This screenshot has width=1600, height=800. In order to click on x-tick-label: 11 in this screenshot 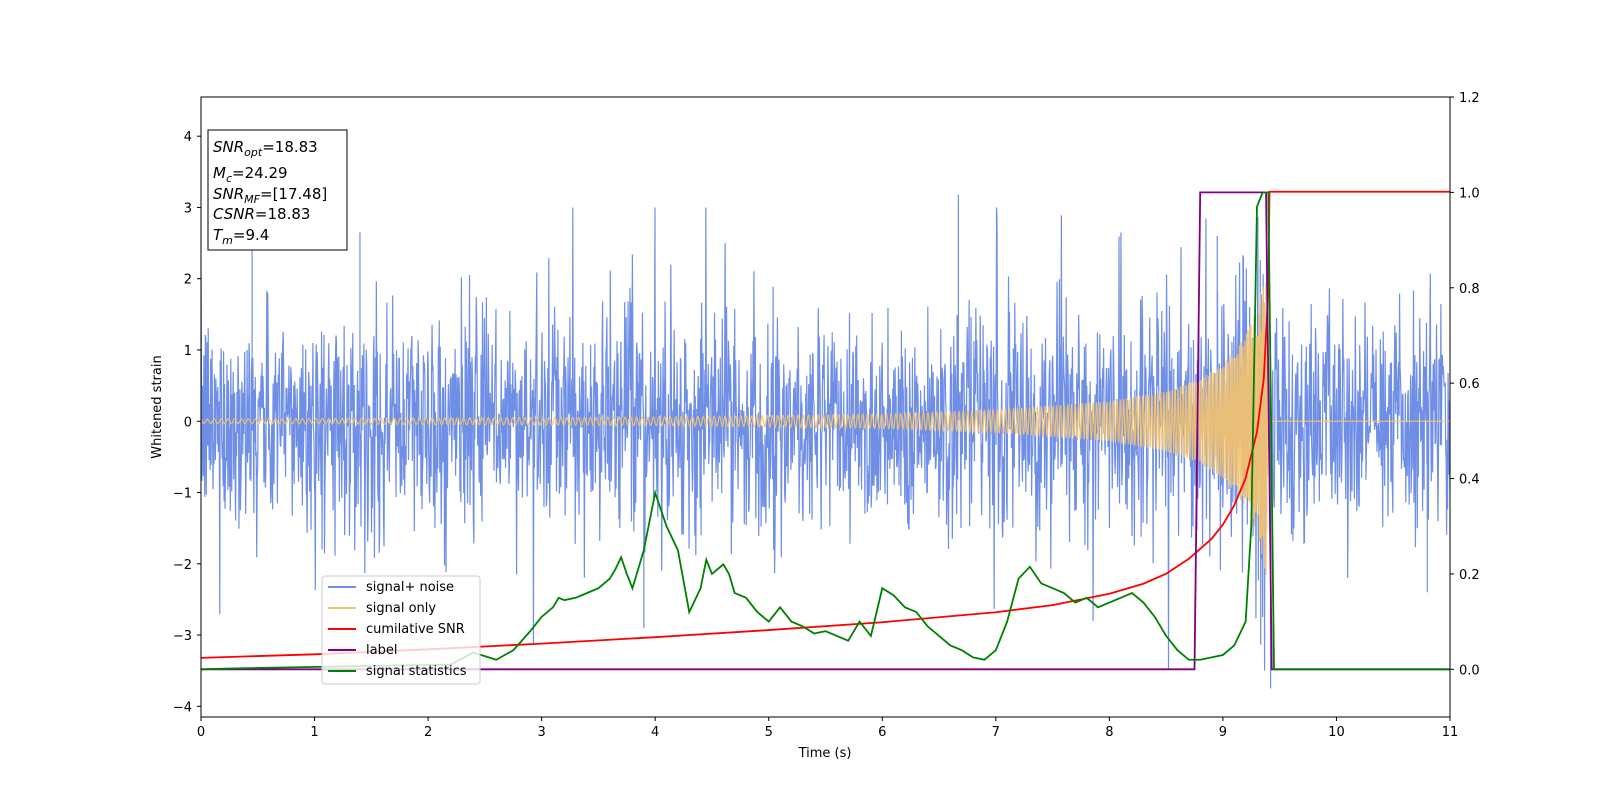, I will do `click(1450, 732)`.